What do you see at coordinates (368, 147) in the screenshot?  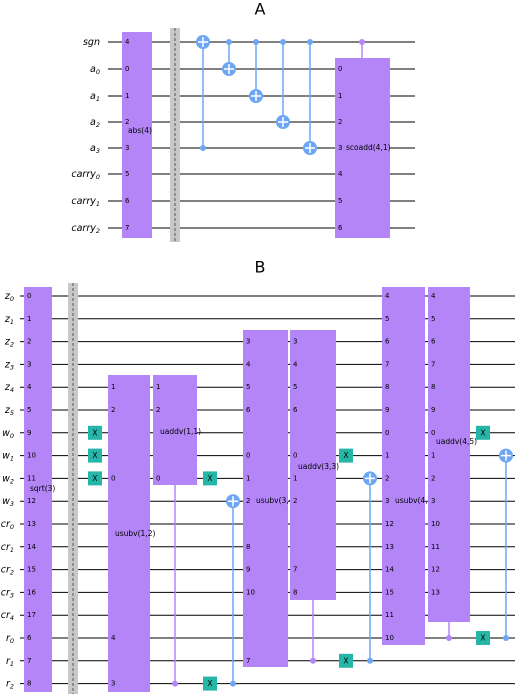 I see `gate-label: scoadd(4,1)` at bounding box center [368, 147].